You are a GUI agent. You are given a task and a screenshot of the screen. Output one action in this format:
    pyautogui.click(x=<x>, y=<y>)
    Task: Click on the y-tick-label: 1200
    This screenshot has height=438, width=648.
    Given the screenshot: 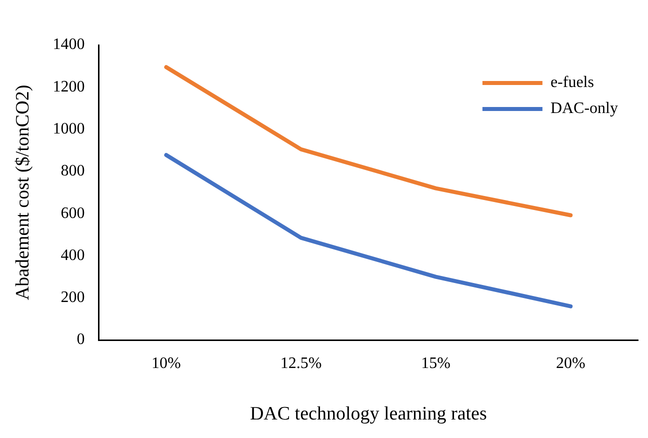 What is the action you would take?
    pyautogui.click(x=68, y=87)
    